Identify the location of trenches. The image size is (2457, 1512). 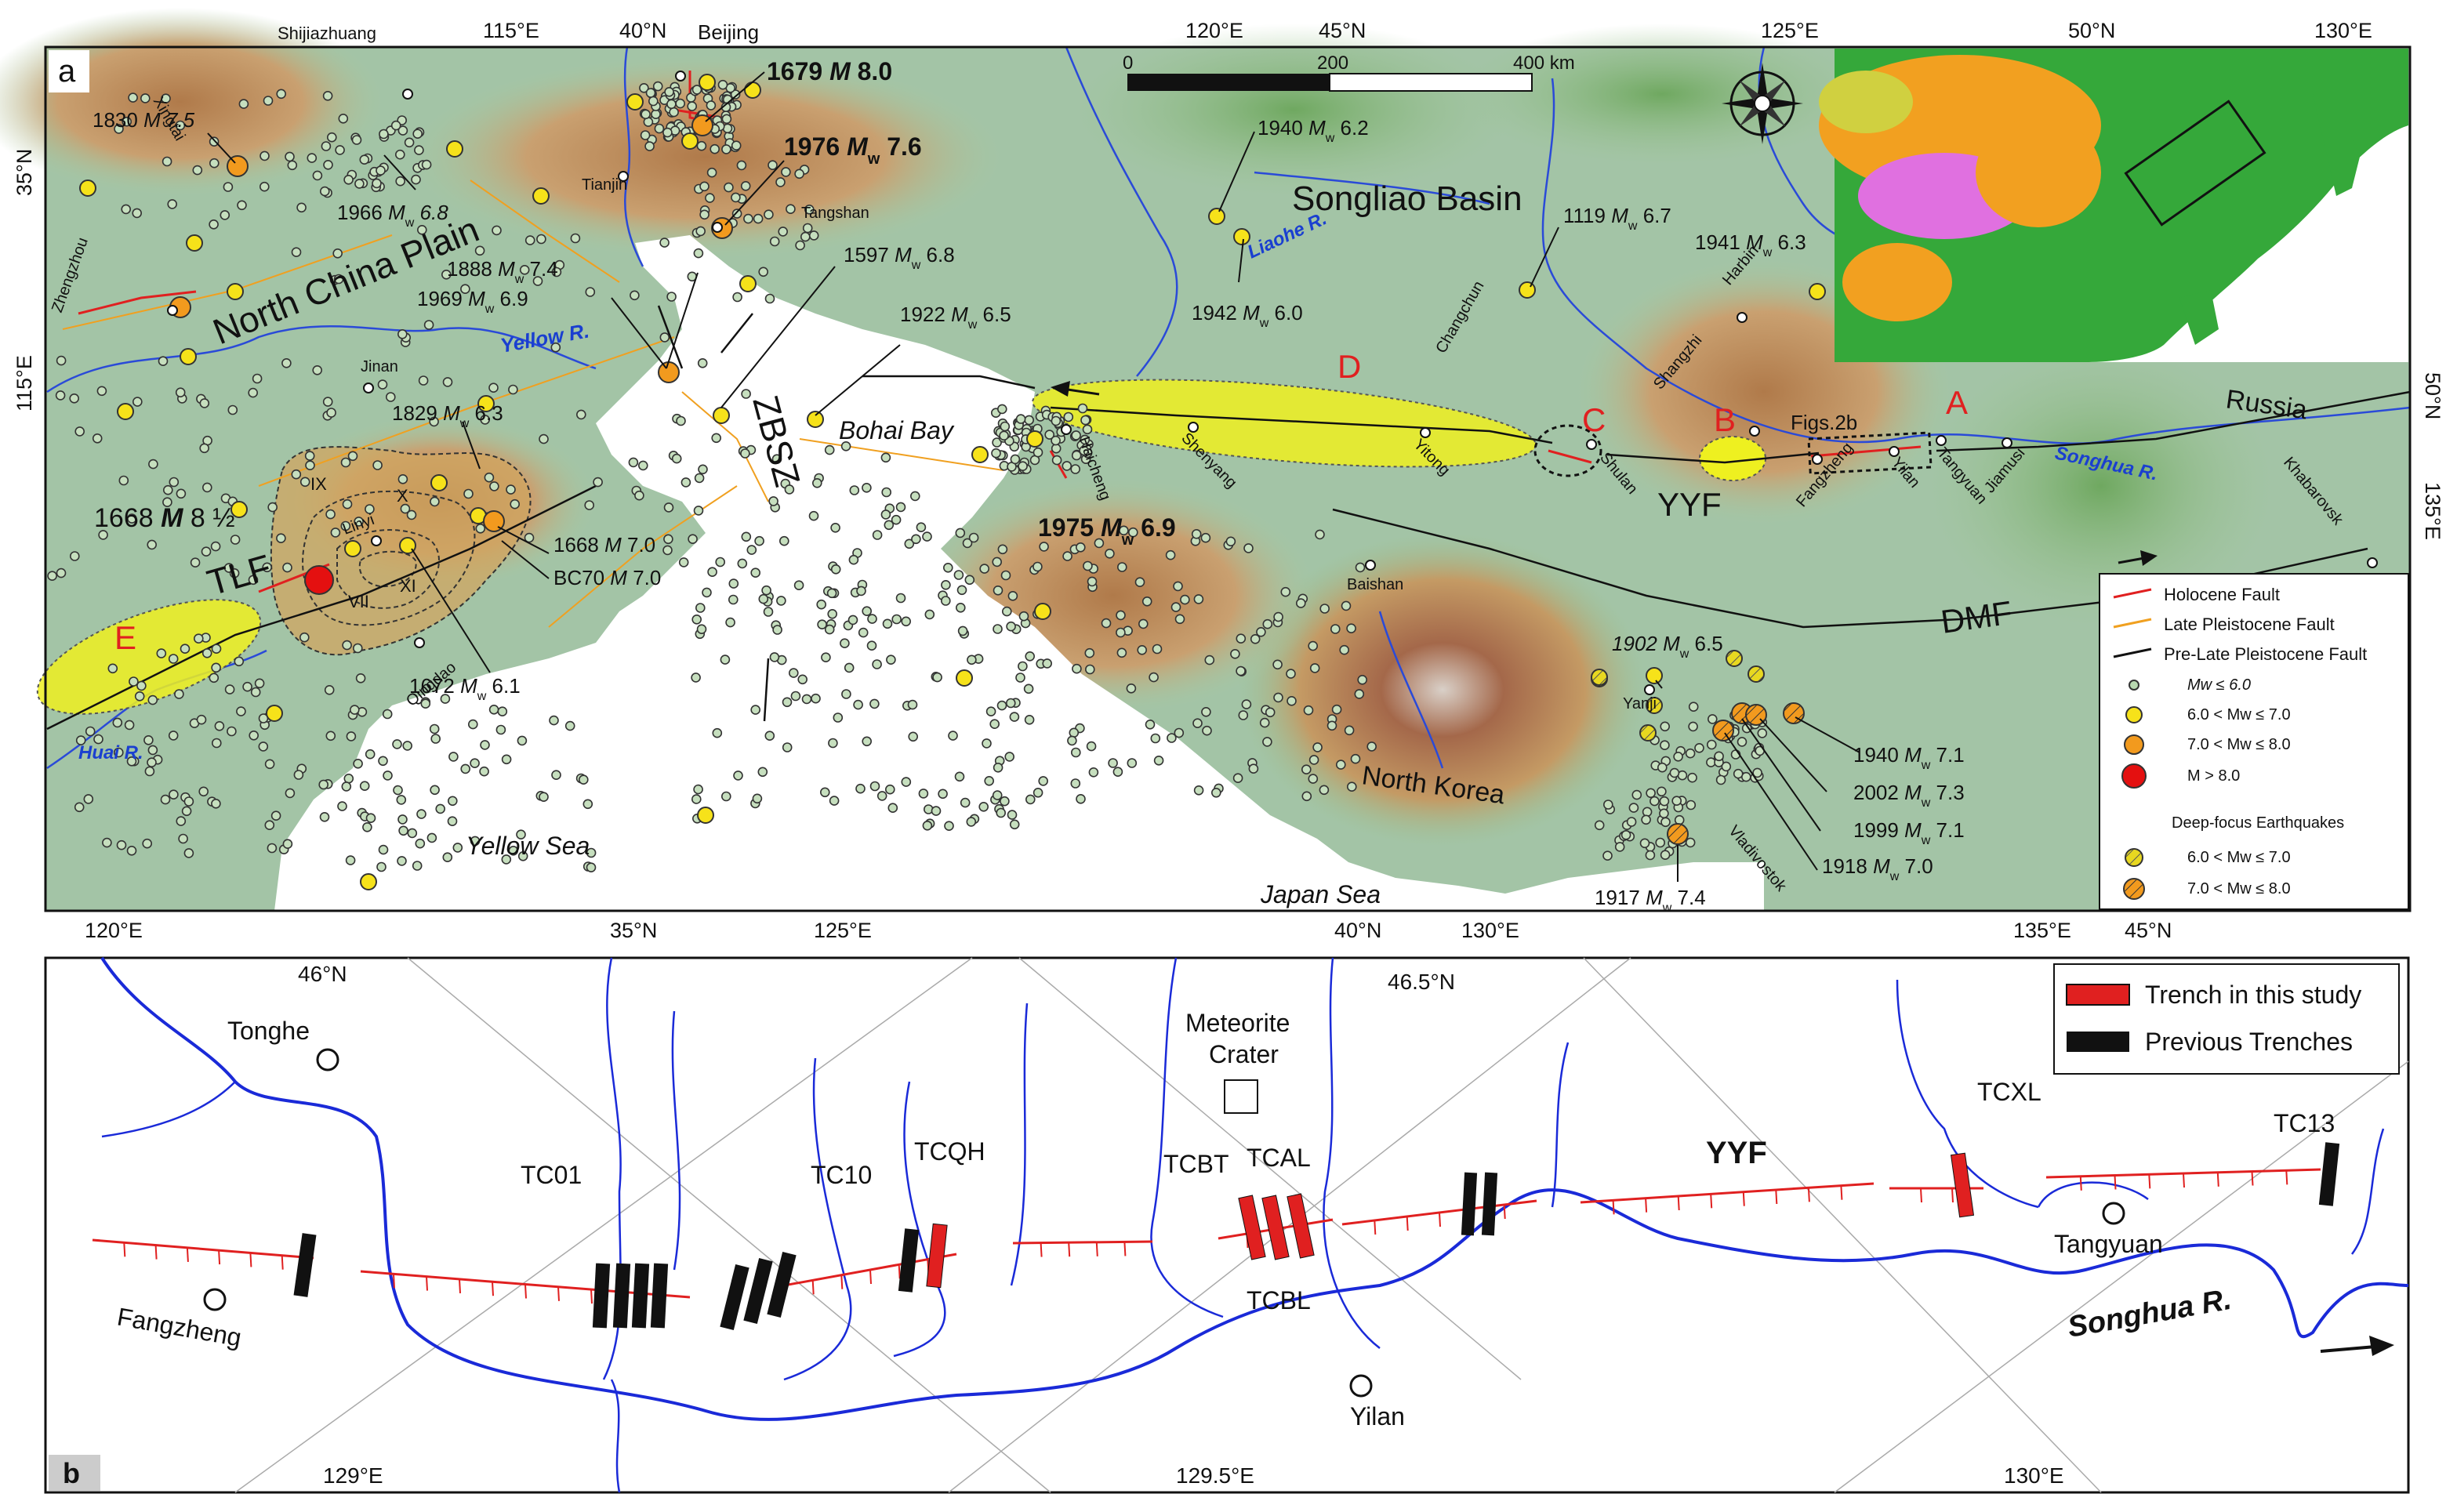
(1316, 1236).